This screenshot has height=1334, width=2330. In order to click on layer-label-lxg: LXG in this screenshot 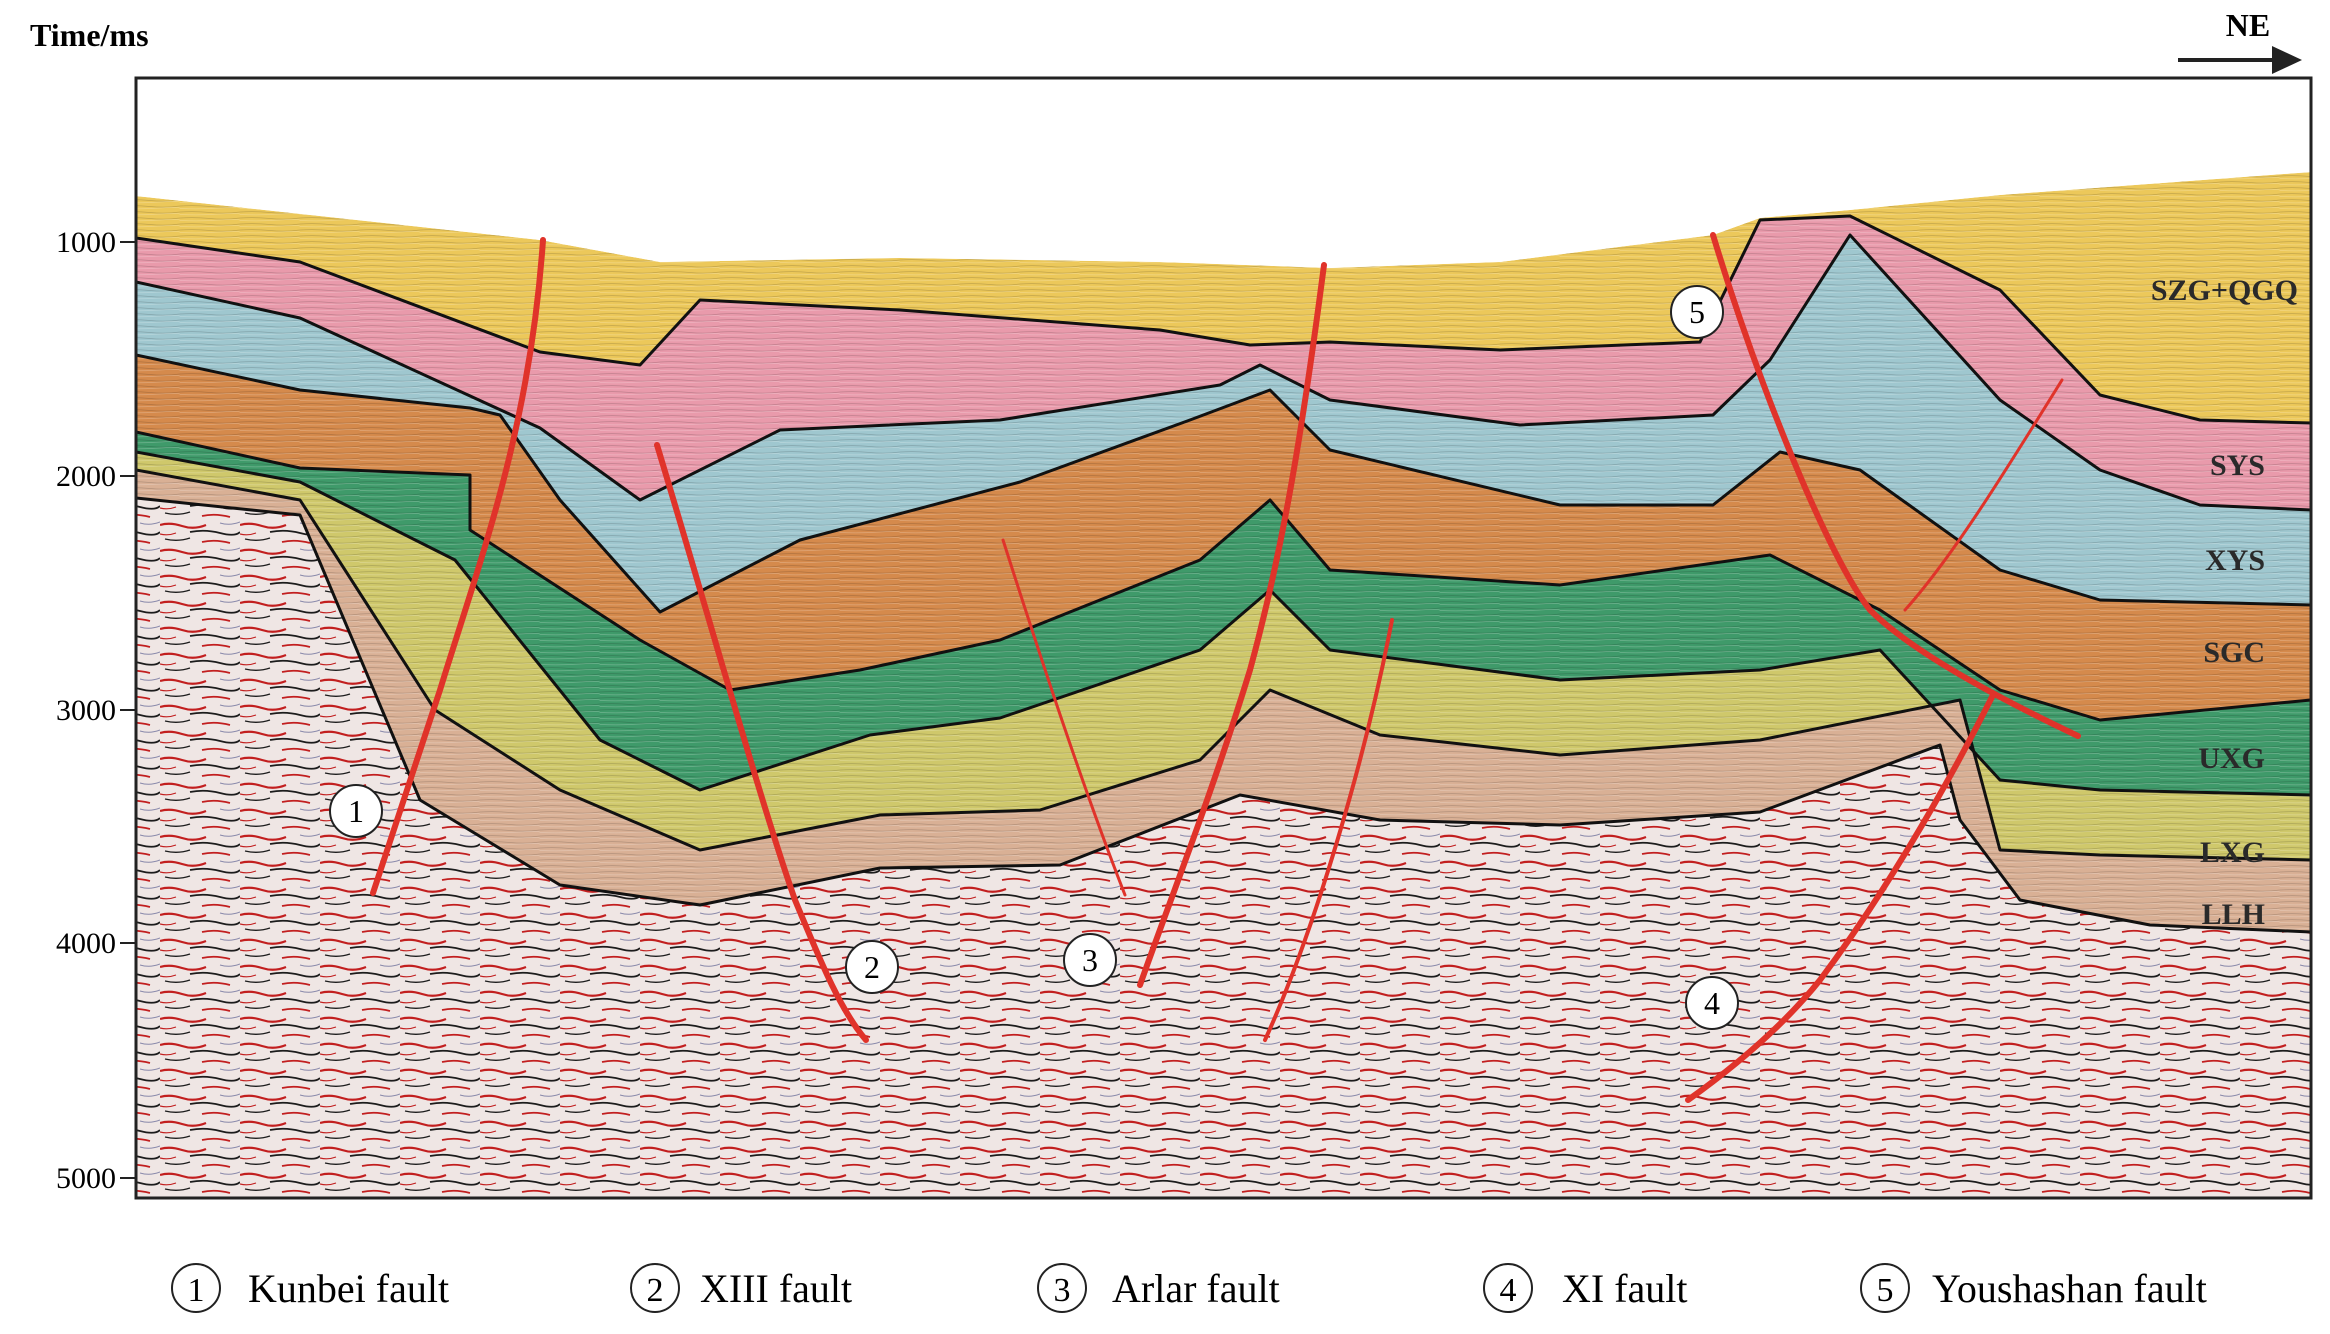, I will do `click(2232, 852)`.